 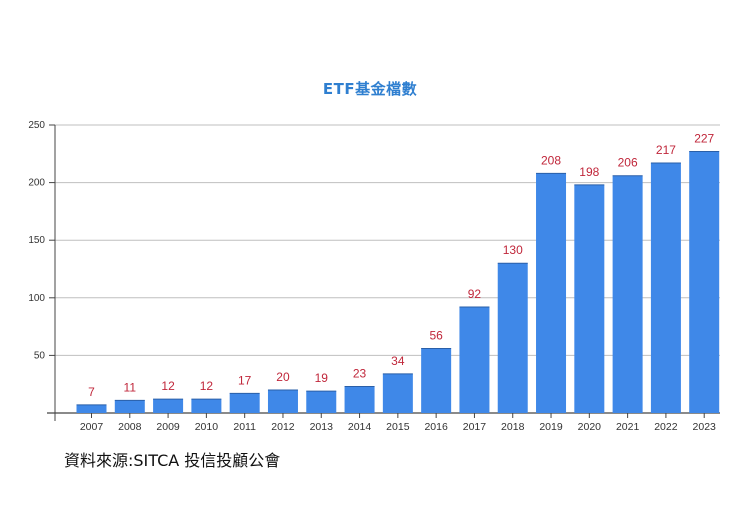 I want to click on x-tick-label: 2018, so click(x=513, y=427).